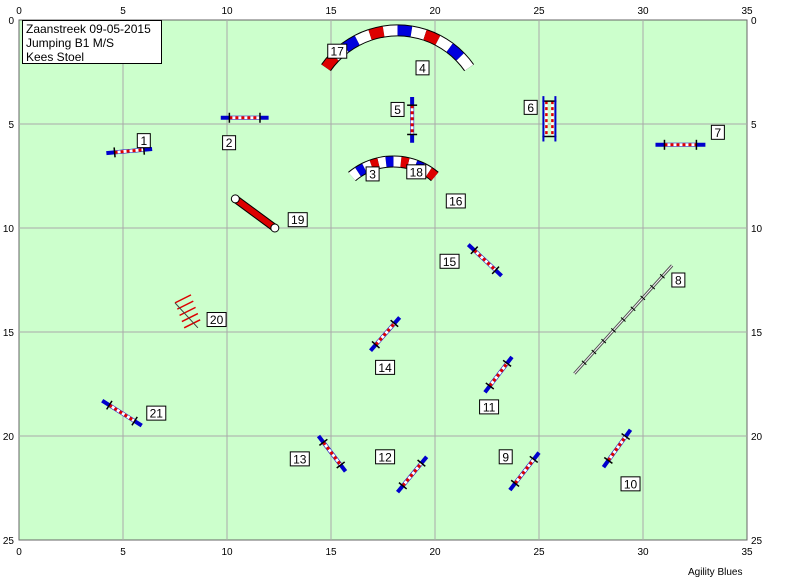  I want to click on obstacle-number: 12, so click(385, 457).